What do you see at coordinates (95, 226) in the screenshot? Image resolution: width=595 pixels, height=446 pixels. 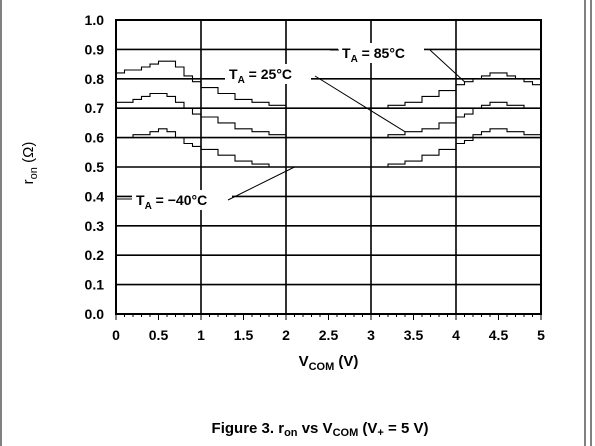 I see `y-tick-label: 0.3` at bounding box center [95, 226].